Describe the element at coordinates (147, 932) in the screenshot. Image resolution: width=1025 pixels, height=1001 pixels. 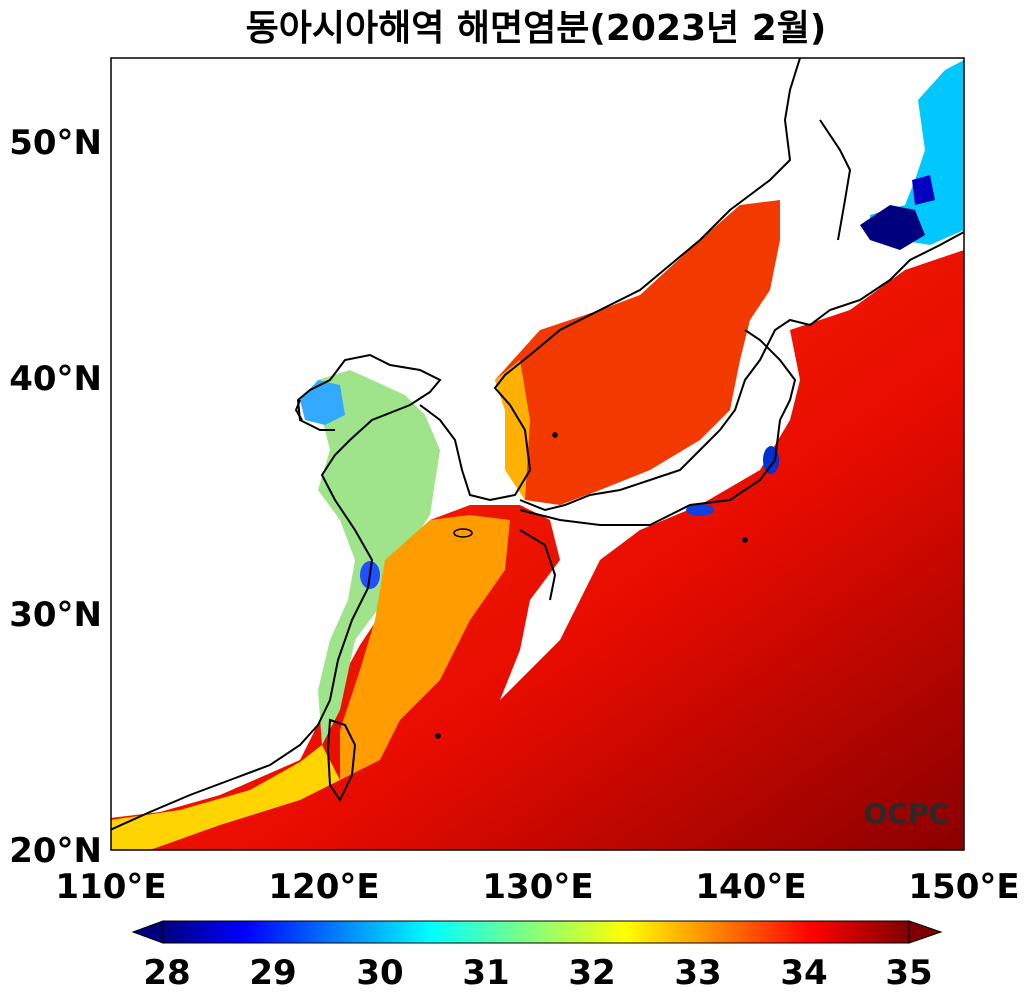
I see `colorbar-low-extension` at that location.